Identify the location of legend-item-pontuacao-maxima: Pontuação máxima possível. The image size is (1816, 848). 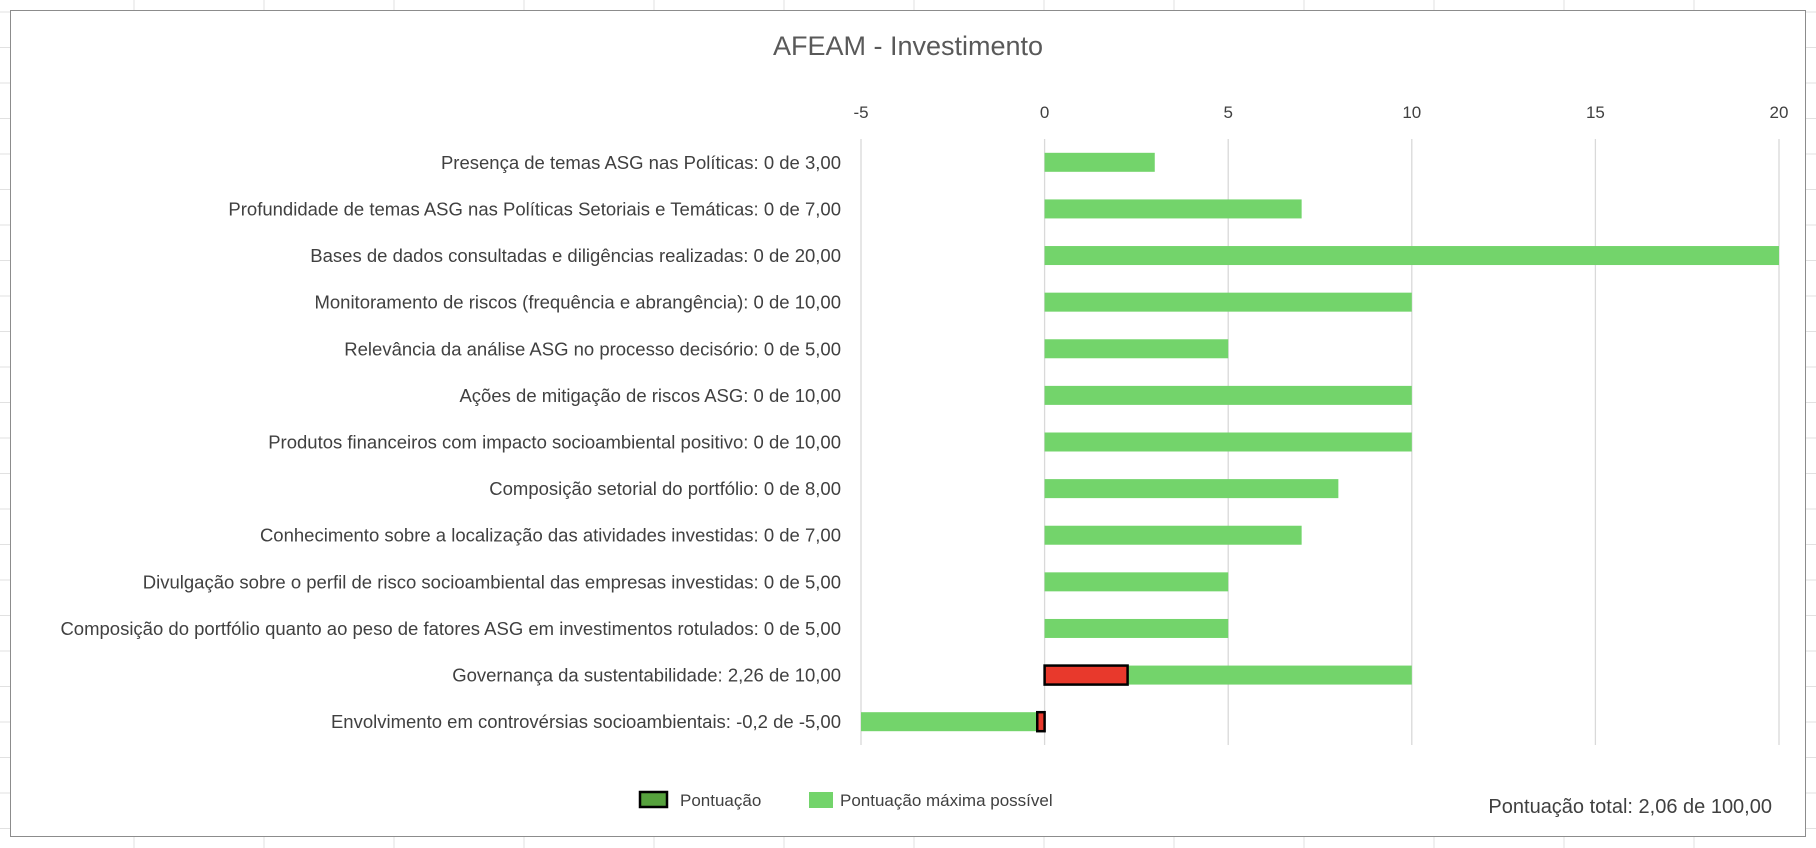
(931, 800).